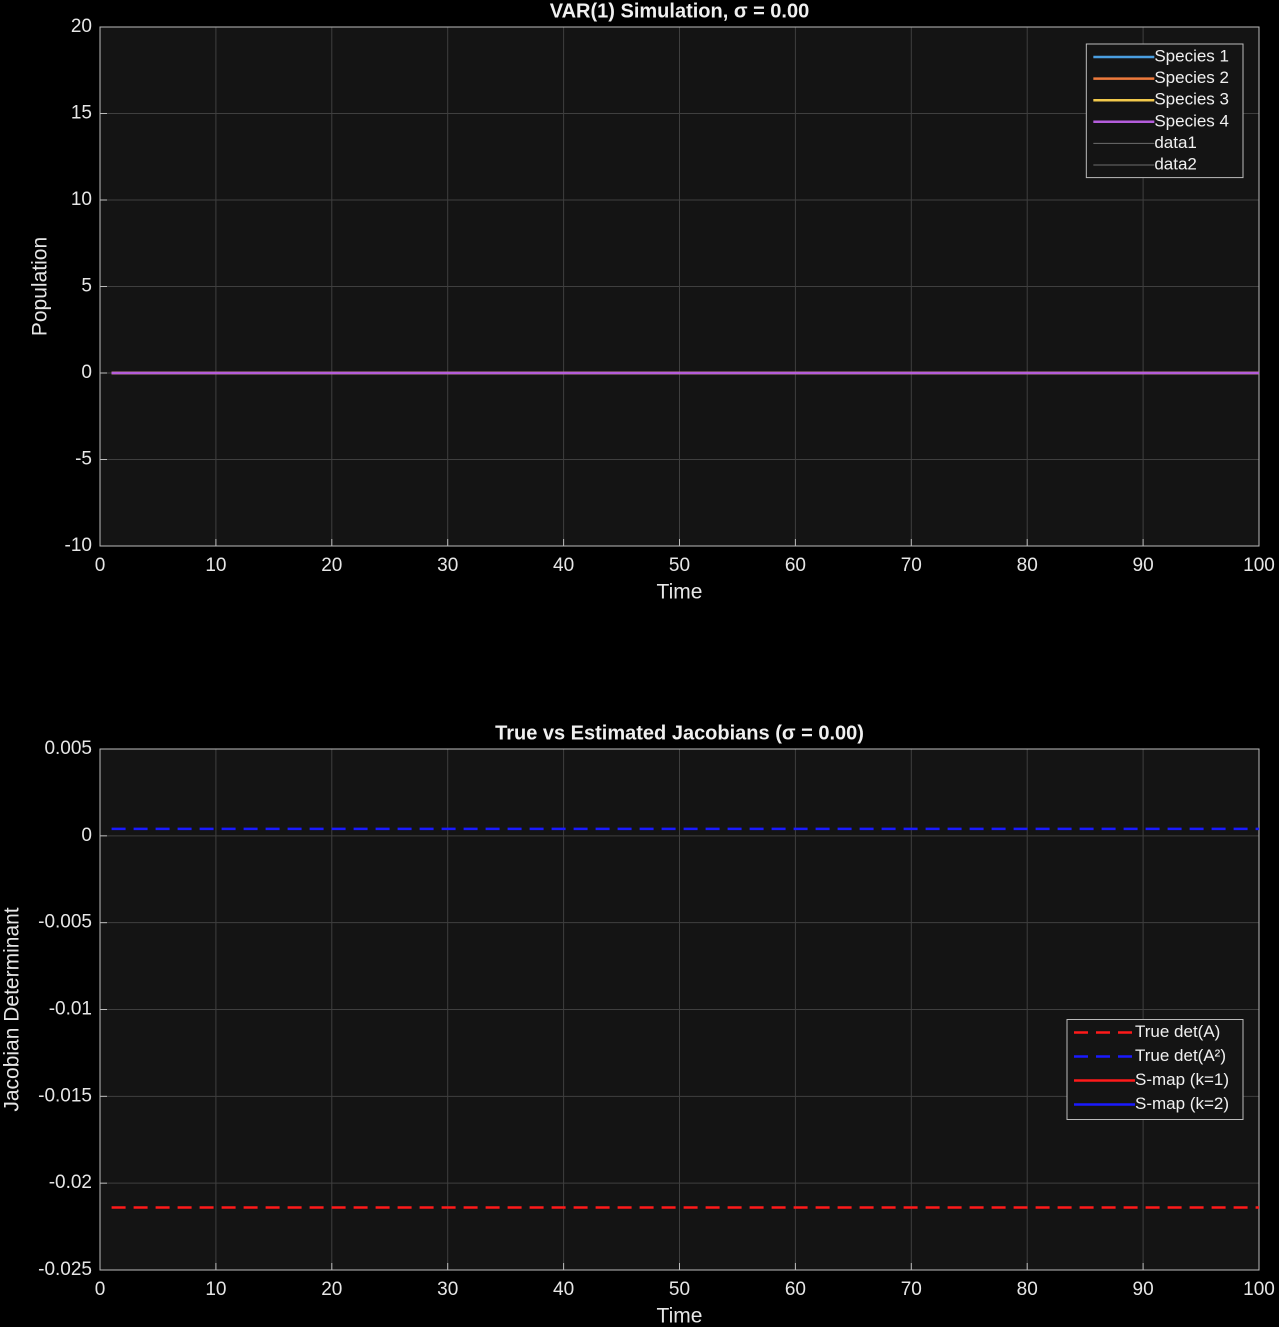  I want to click on legend-label: S-map (k=2), so click(1182, 1103).